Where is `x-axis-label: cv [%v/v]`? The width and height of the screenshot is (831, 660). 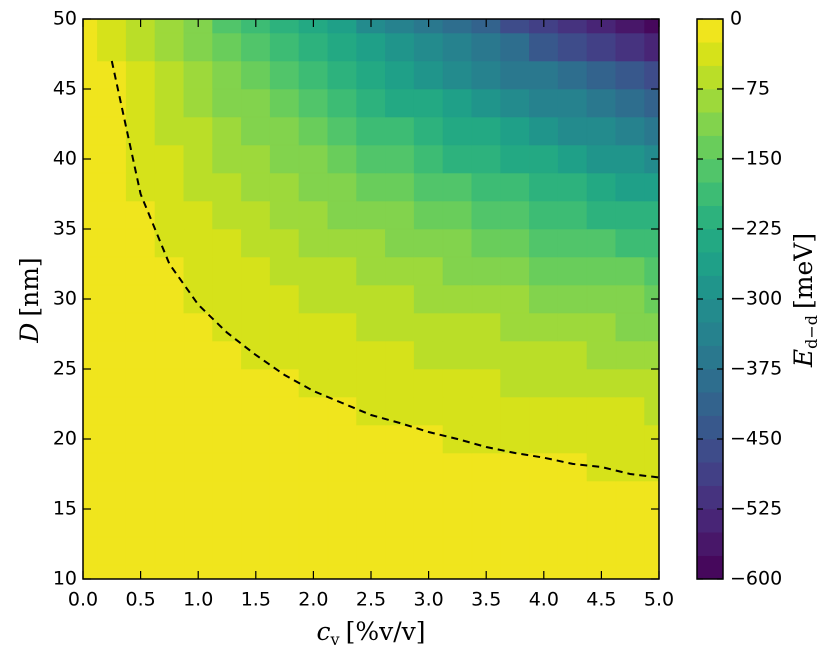 x-axis-label: cv [%v/v] is located at coordinates (371, 633).